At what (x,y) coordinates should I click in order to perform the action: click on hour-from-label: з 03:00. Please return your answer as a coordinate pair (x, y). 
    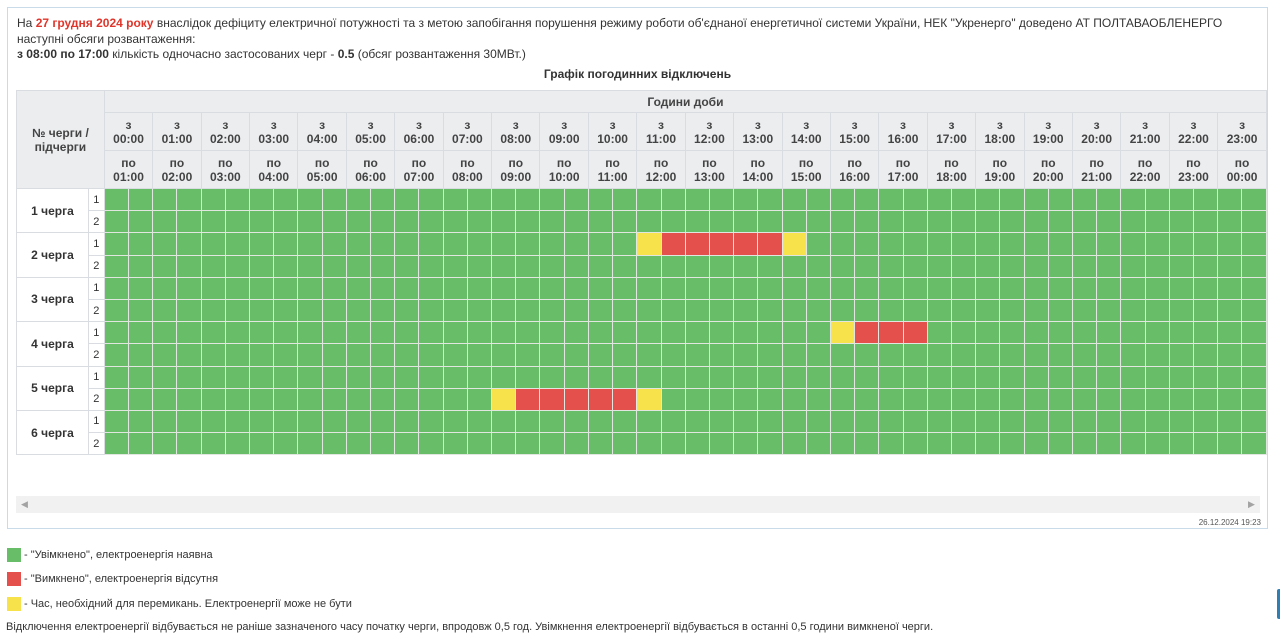
    Looking at the image, I should click on (274, 131).